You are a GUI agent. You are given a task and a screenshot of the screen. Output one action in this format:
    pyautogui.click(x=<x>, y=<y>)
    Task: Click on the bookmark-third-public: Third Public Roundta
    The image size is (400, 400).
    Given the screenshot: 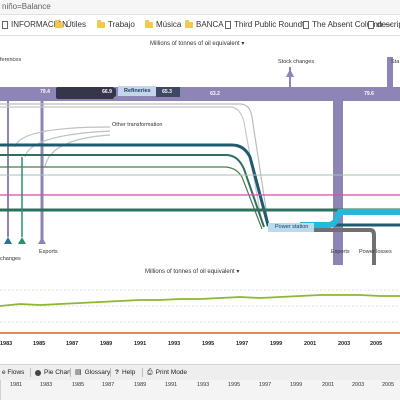 What is the action you would take?
    pyautogui.click(x=267, y=25)
    